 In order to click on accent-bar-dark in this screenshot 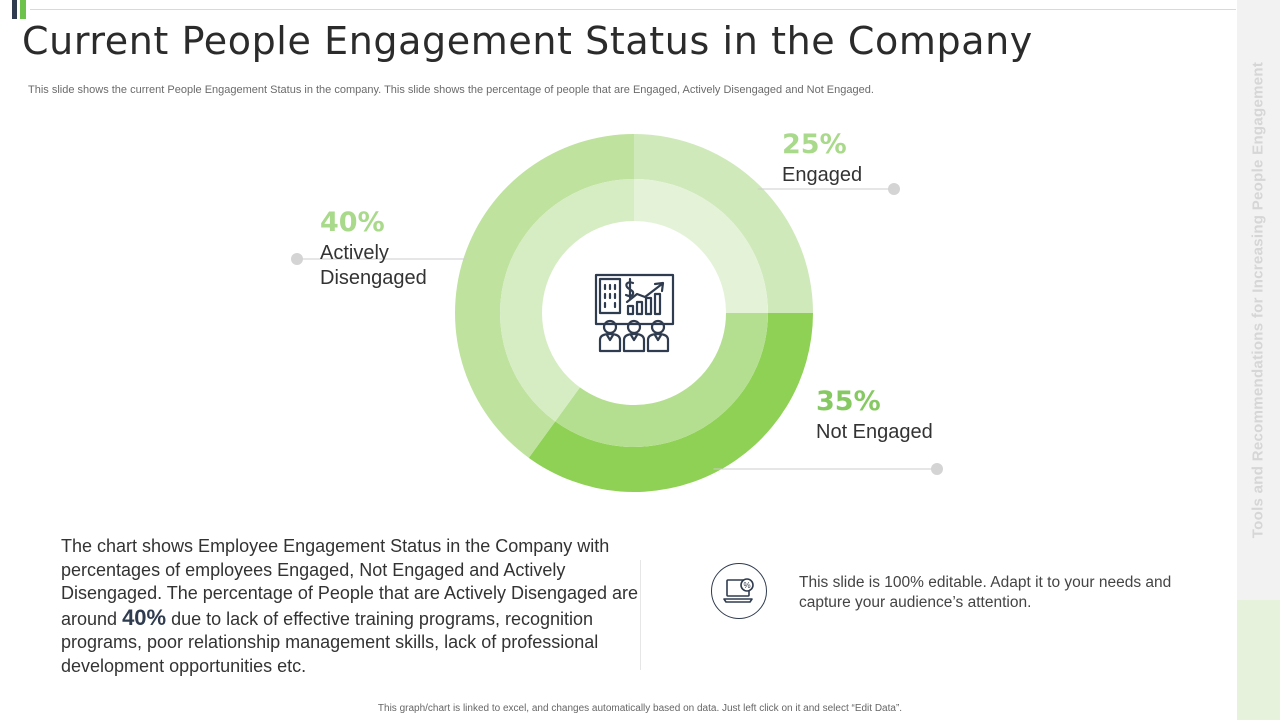, I will do `click(14, 9)`.